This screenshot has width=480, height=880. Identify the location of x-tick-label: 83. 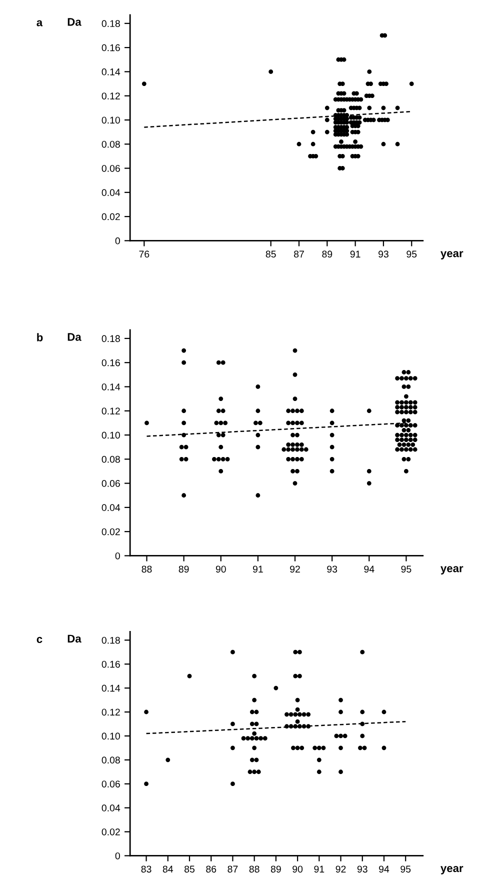
(146, 869).